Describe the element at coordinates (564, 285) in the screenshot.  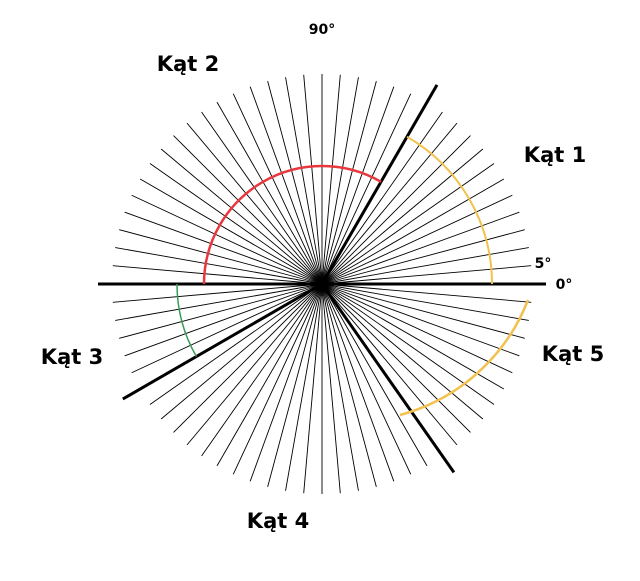
I see `degree-label: 0°` at that location.